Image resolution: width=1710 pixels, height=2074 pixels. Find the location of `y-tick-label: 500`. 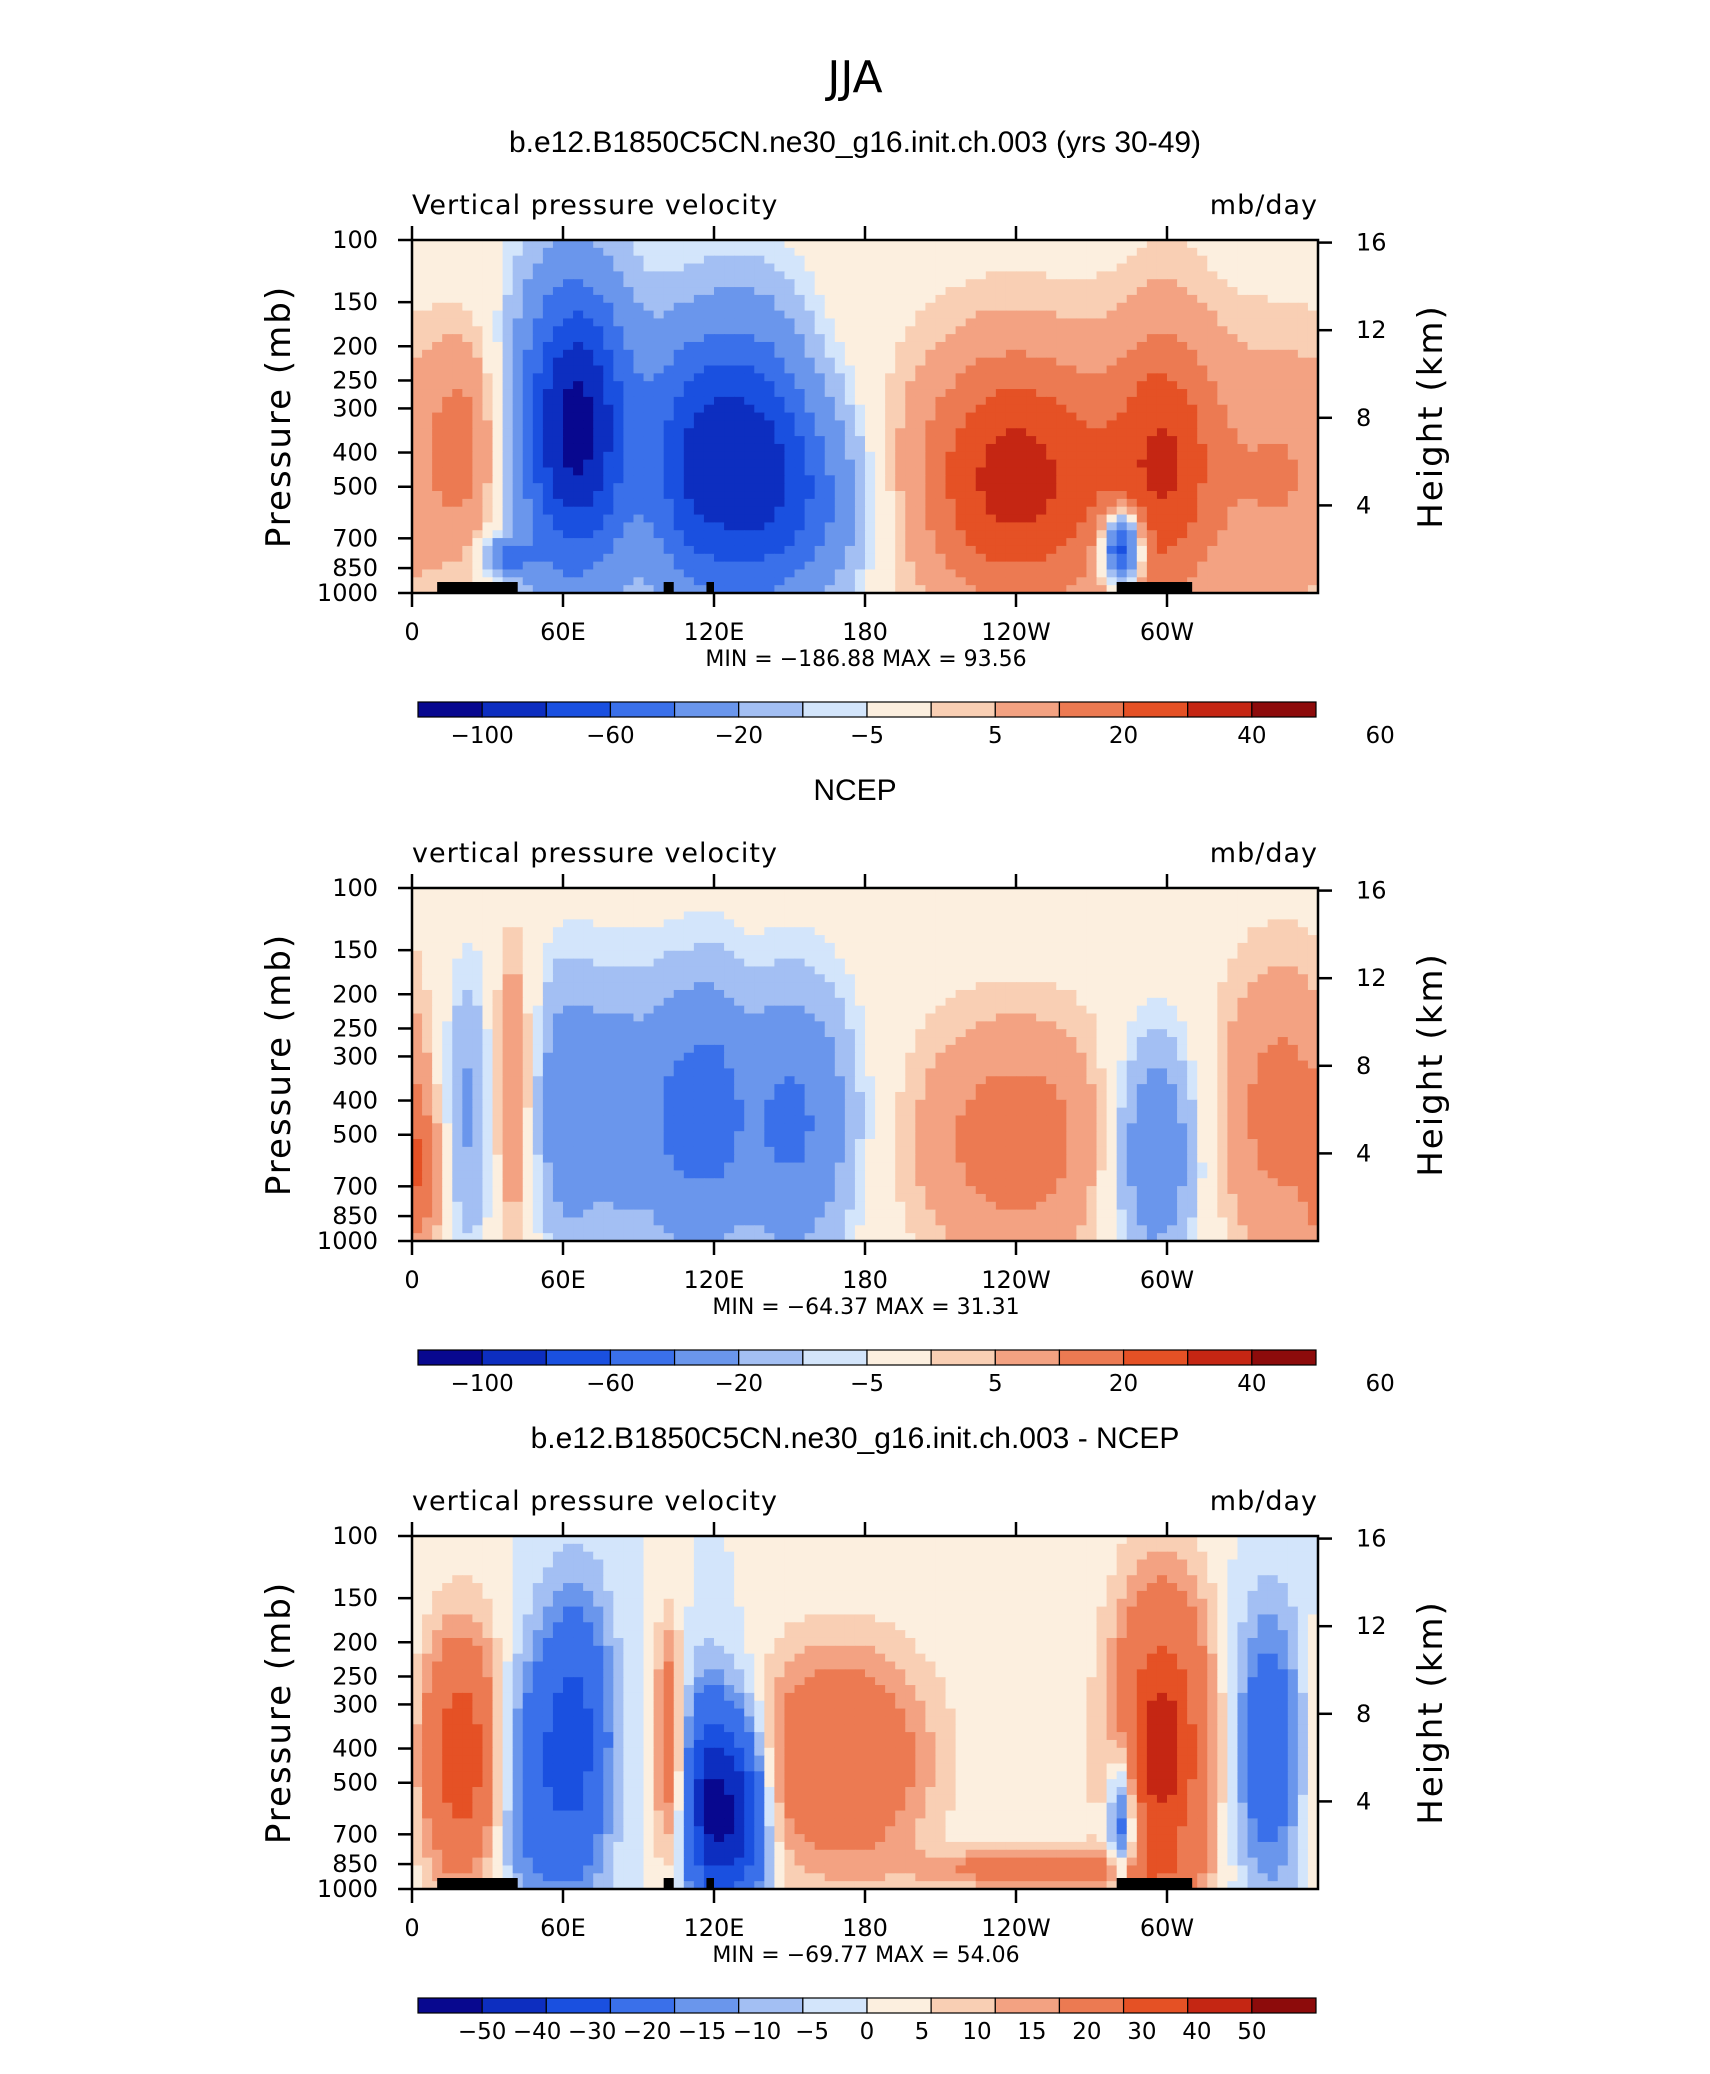

y-tick-label: 500 is located at coordinates (355, 487).